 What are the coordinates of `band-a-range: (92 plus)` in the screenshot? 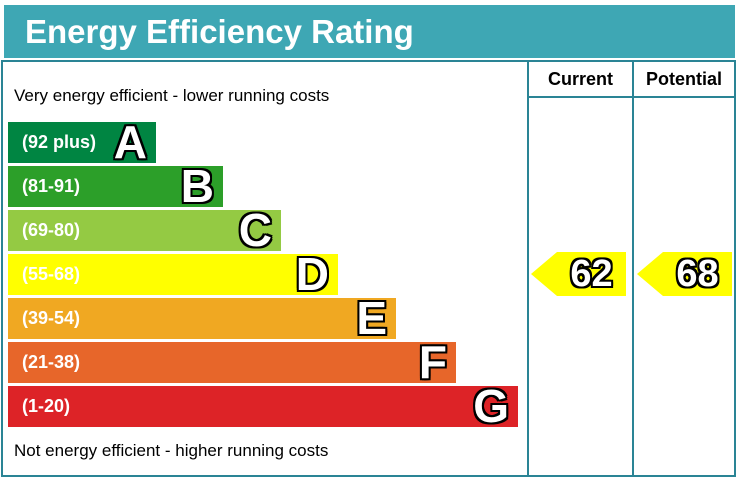 It's located at (59, 142).